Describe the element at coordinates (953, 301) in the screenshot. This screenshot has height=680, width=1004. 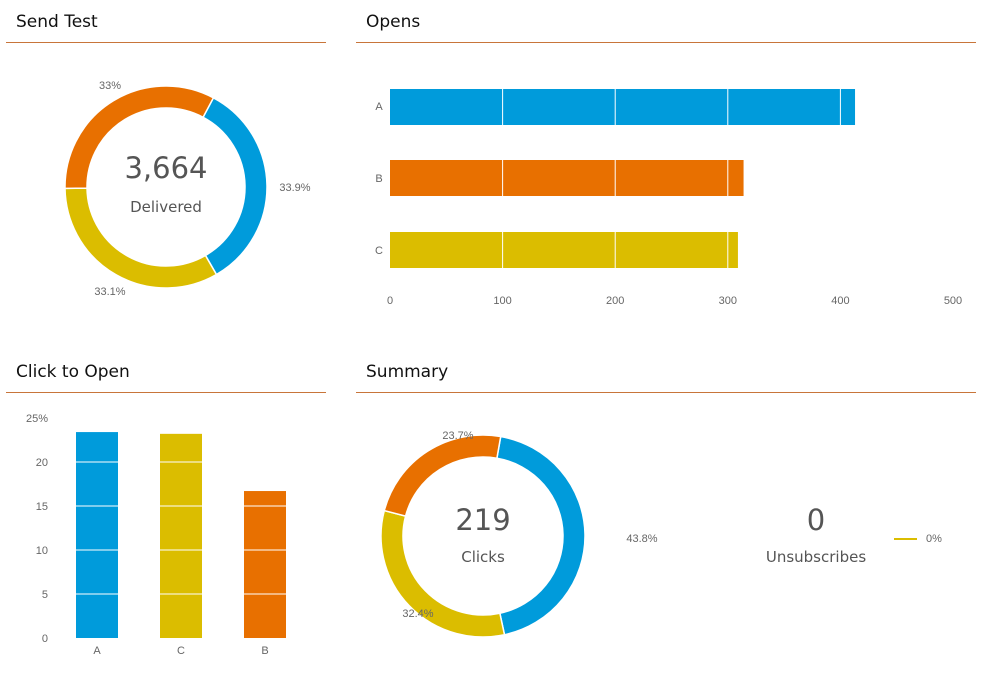
I see `x-tick-label: 500` at that location.